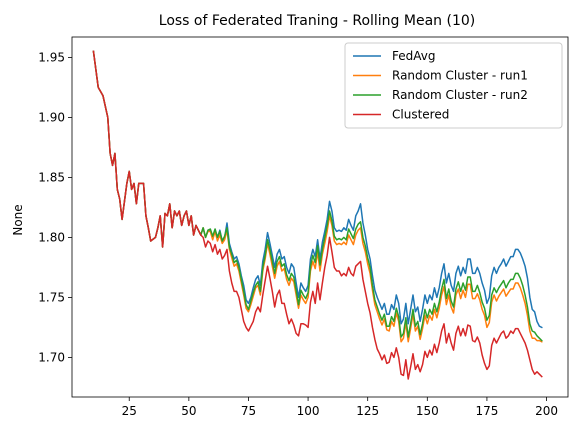  I want to click on x-tick-label: 200, so click(546, 411).